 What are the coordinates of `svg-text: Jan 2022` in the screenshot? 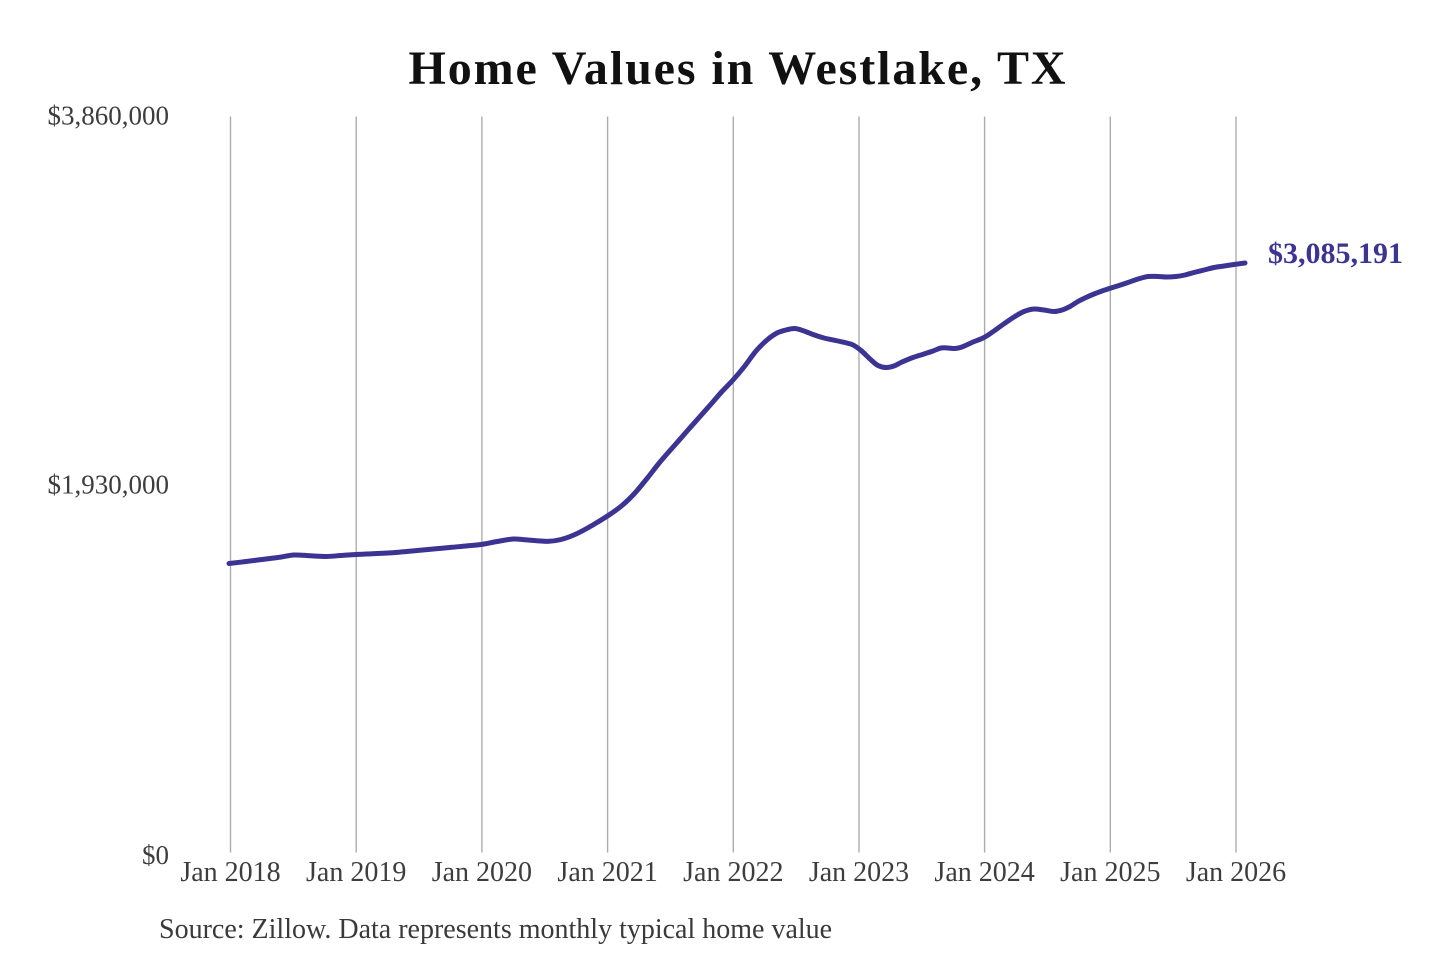 It's located at (733, 872).